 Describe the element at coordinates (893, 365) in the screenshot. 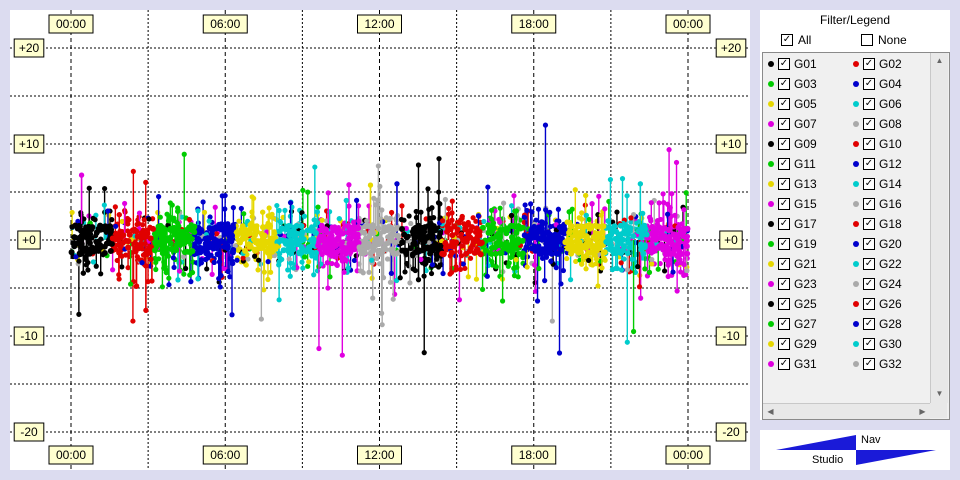

I see `legend-item-g32: ✓ G32` at that location.